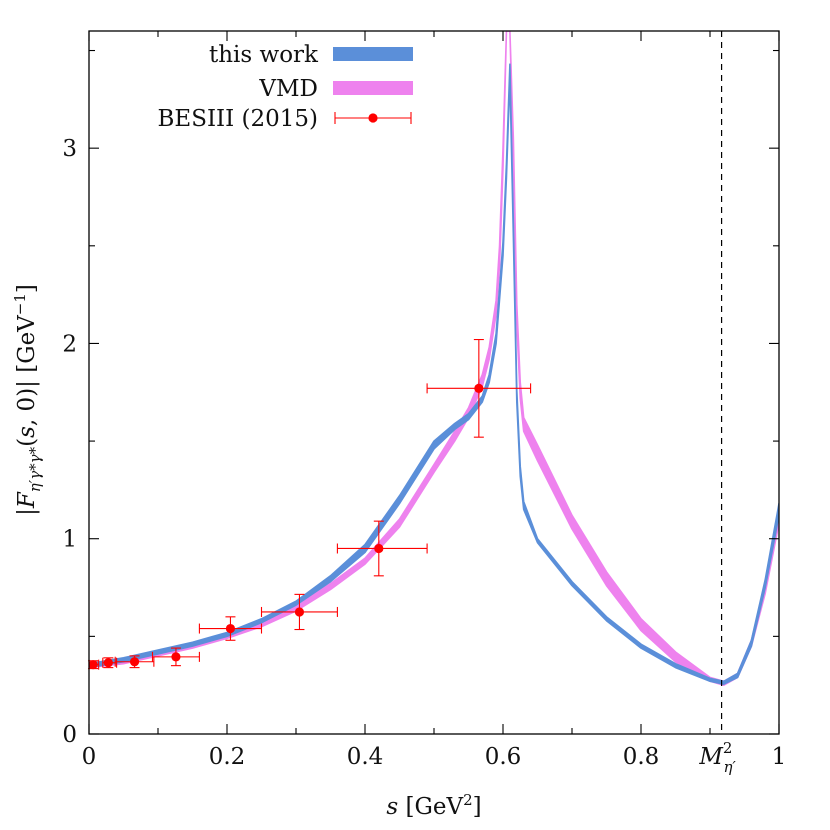 The width and height of the screenshot is (830, 830). What do you see at coordinates (503, 757) in the screenshot?
I see `x-tick-label: 0.6` at bounding box center [503, 757].